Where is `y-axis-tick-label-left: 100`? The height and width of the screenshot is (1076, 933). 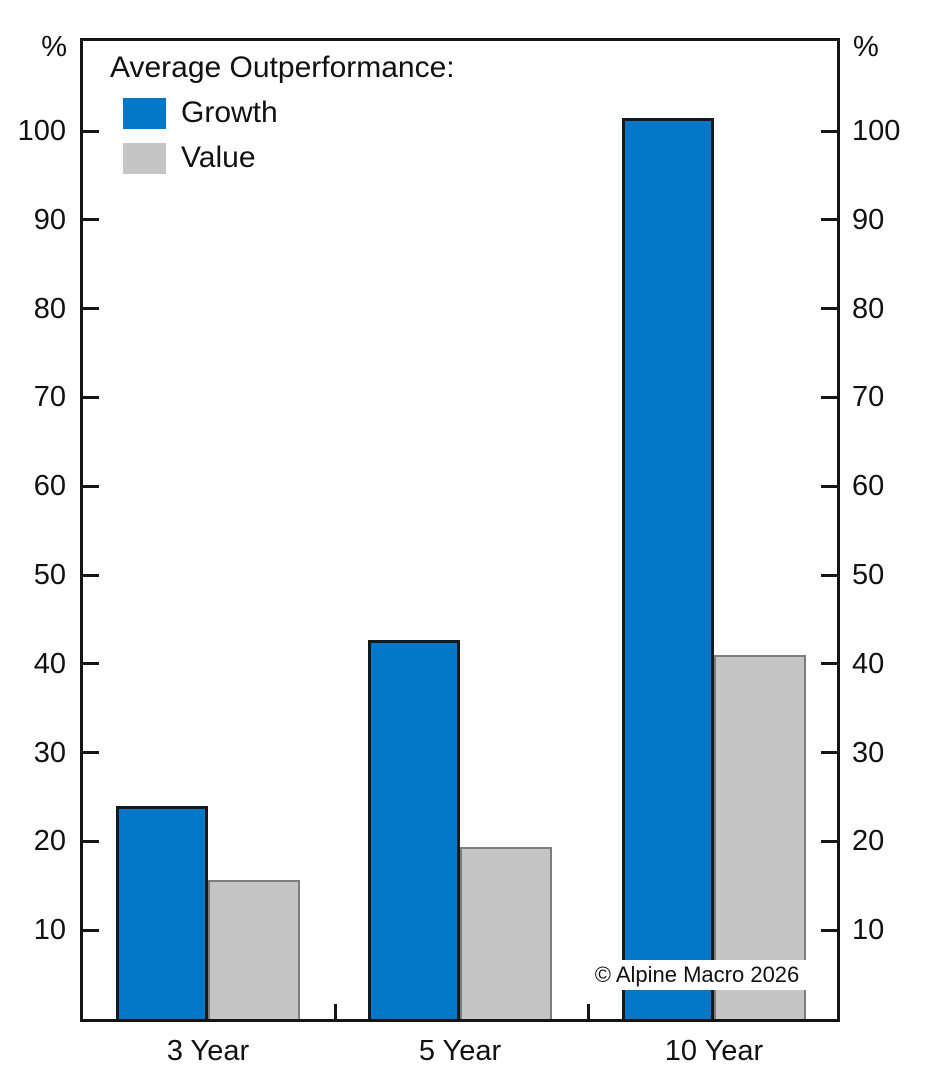 y-axis-tick-label-left: 100 is located at coordinates (41, 131).